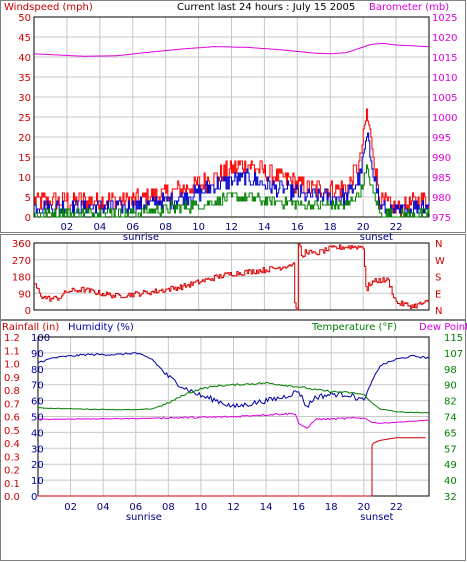 This screenshot has height=562, width=467. Describe the element at coordinates (37, 481) in the screenshot. I see `humidity-tick-label: 10` at that location.